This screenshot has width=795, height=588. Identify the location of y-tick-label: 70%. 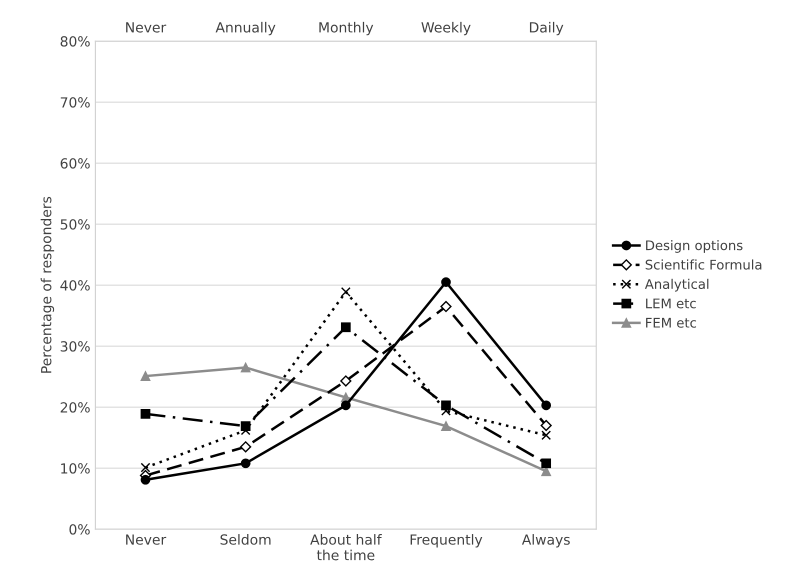
(75, 102).